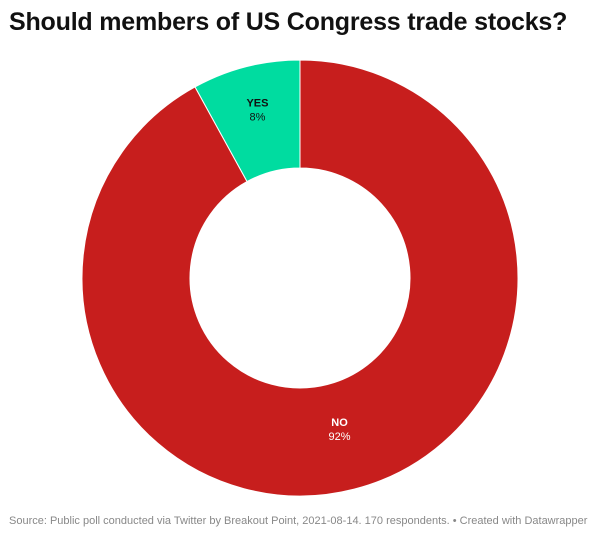 This screenshot has height=538, width=600. I want to click on slice-label-yes: YES, so click(257, 103).